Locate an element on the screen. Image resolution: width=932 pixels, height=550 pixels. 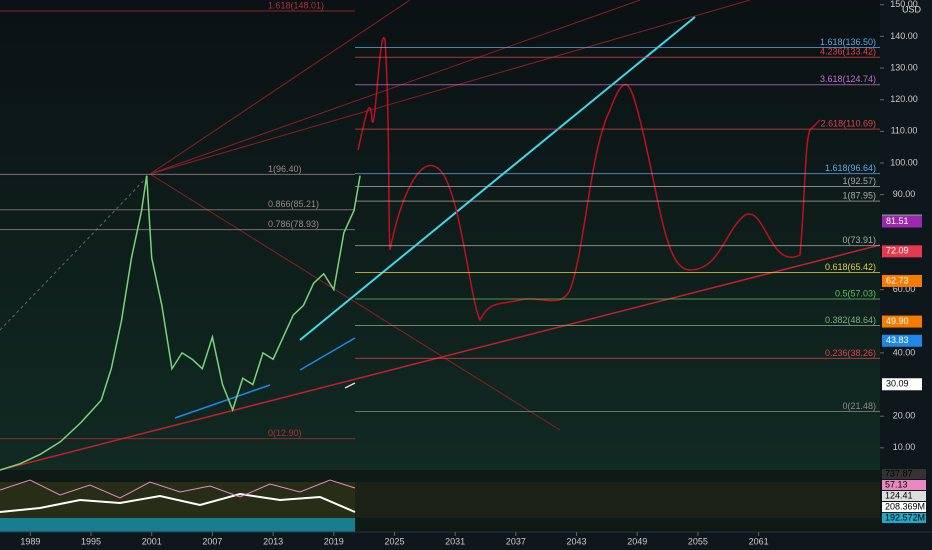
fib-label: 2.618(110.69) is located at coordinates (848, 124).